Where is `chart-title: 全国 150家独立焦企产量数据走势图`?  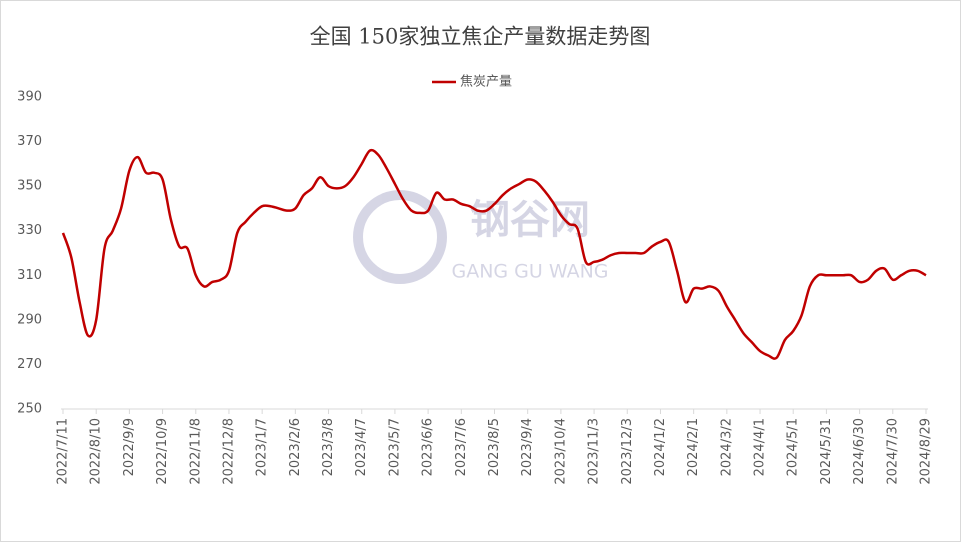 chart-title: 全国 150家独立焦企产量数据走势图 is located at coordinates (480, 37).